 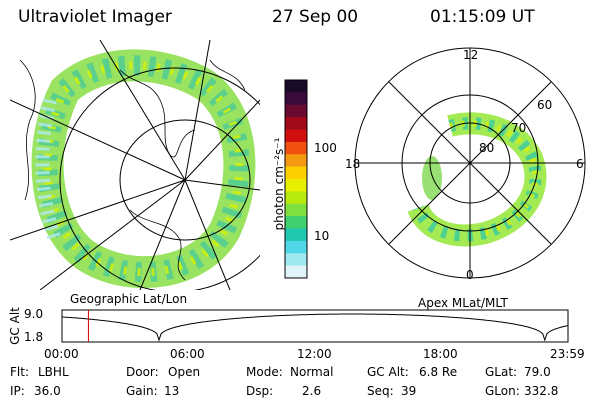 I want to click on lat-70: 70, so click(x=518, y=128).